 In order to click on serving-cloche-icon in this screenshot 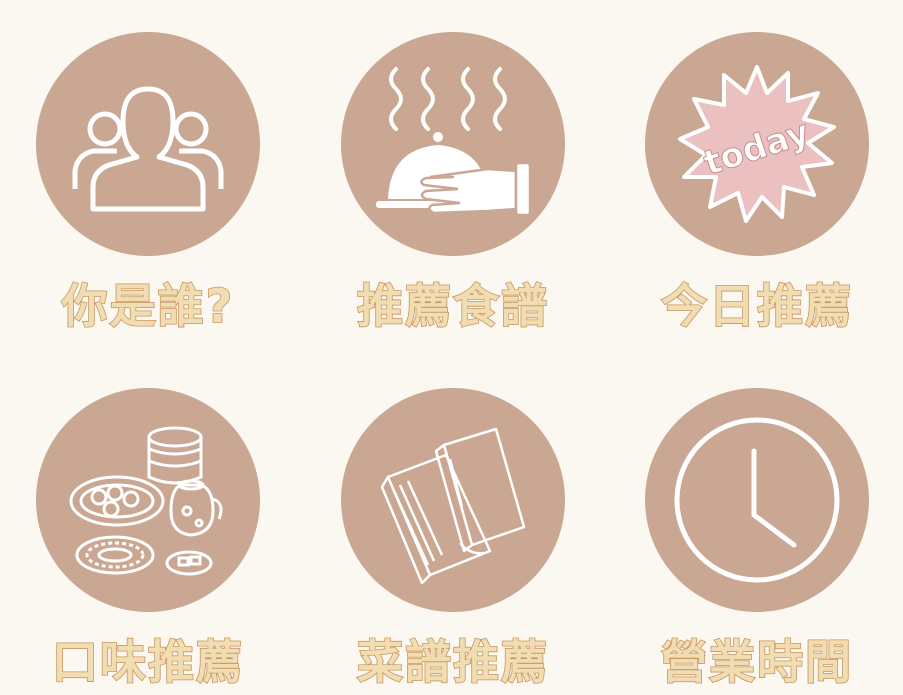, I will do `click(454, 142)`.